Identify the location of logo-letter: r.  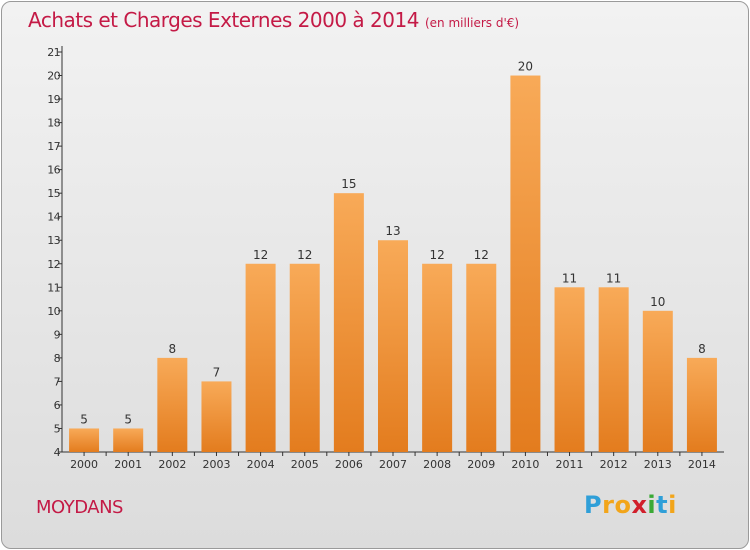
(608, 505).